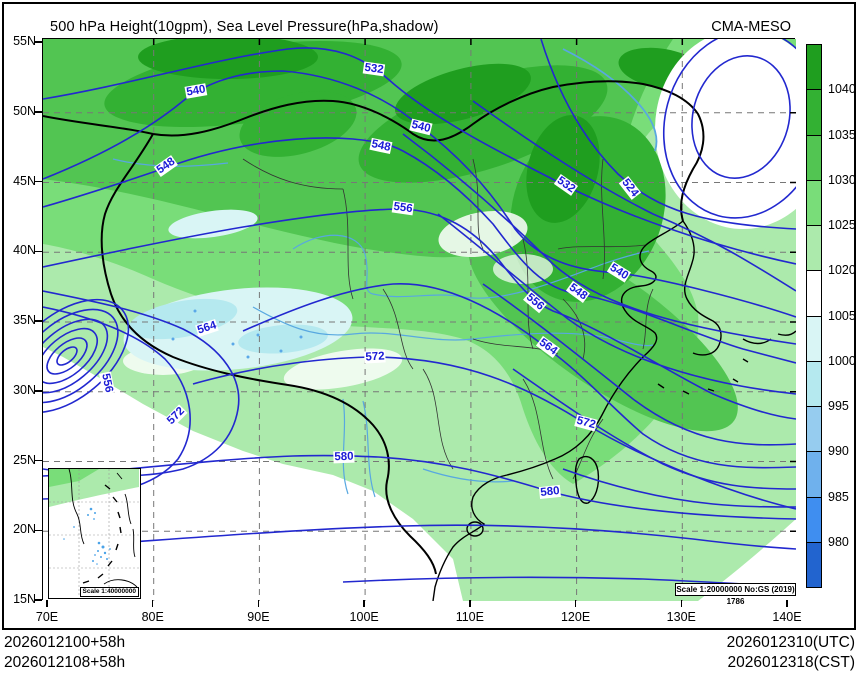 The width and height of the screenshot is (860, 676). What do you see at coordinates (475, 529) in the screenshot?
I see `hainan-island` at bounding box center [475, 529].